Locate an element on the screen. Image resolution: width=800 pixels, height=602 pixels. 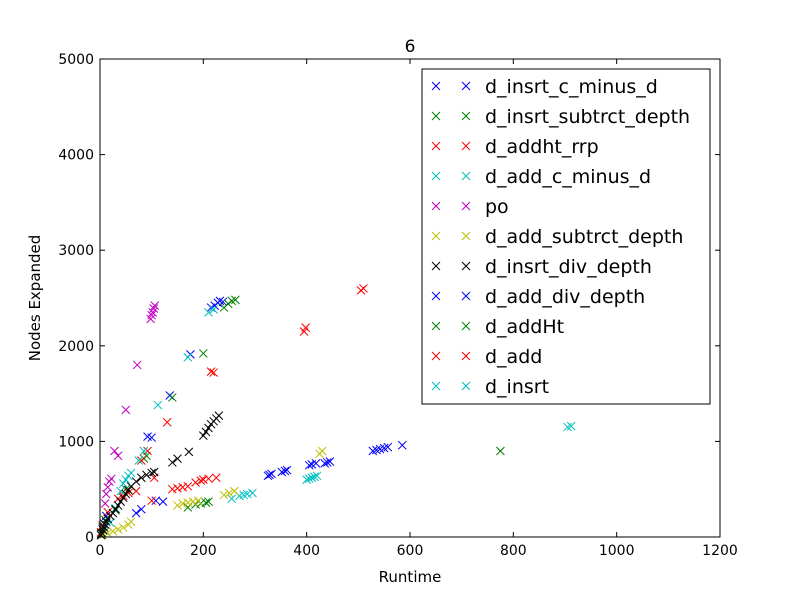
series-d_insrt_div_depth is located at coordinates (160, 475).